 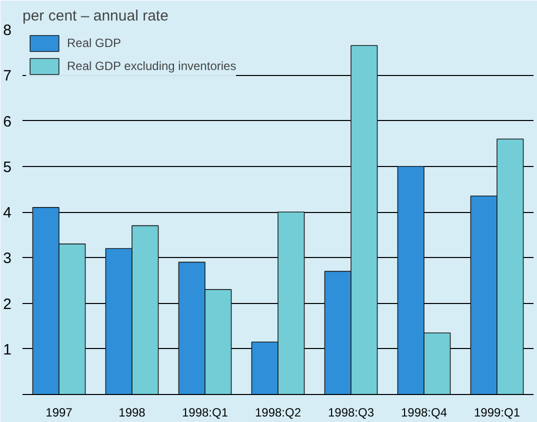 What do you see at coordinates (94, 43) in the screenshot?
I see `legend-label: Real GDP` at bounding box center [94, 43].